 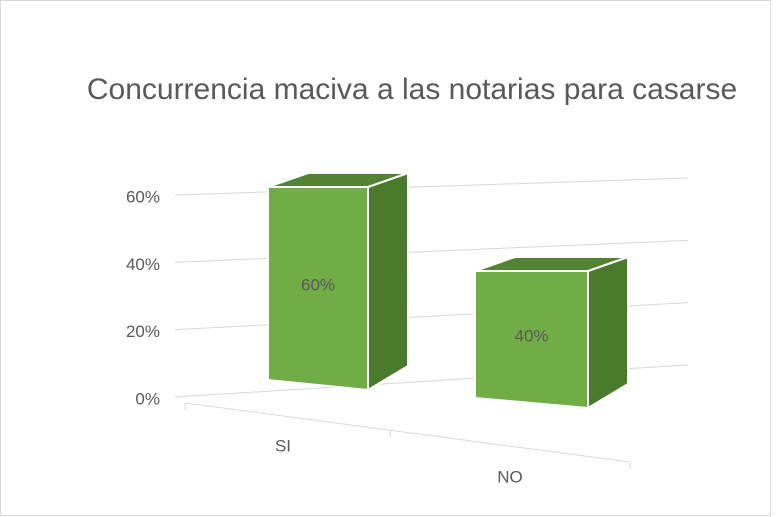 I want to click on y-tick-label: 0%, so click(x=147, y=398).